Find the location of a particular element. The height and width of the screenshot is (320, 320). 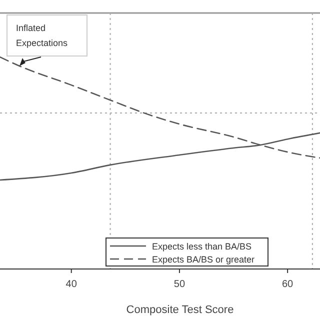

annotation: Inflated Expectations is located at coordinates (42, 35).